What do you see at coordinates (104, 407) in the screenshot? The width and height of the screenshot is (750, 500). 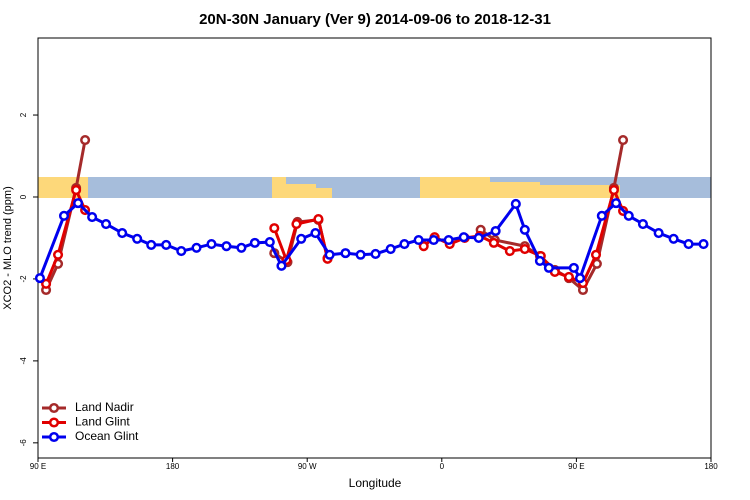 I see `legend-label: Land Nadir` at bounding box center [104, 407].